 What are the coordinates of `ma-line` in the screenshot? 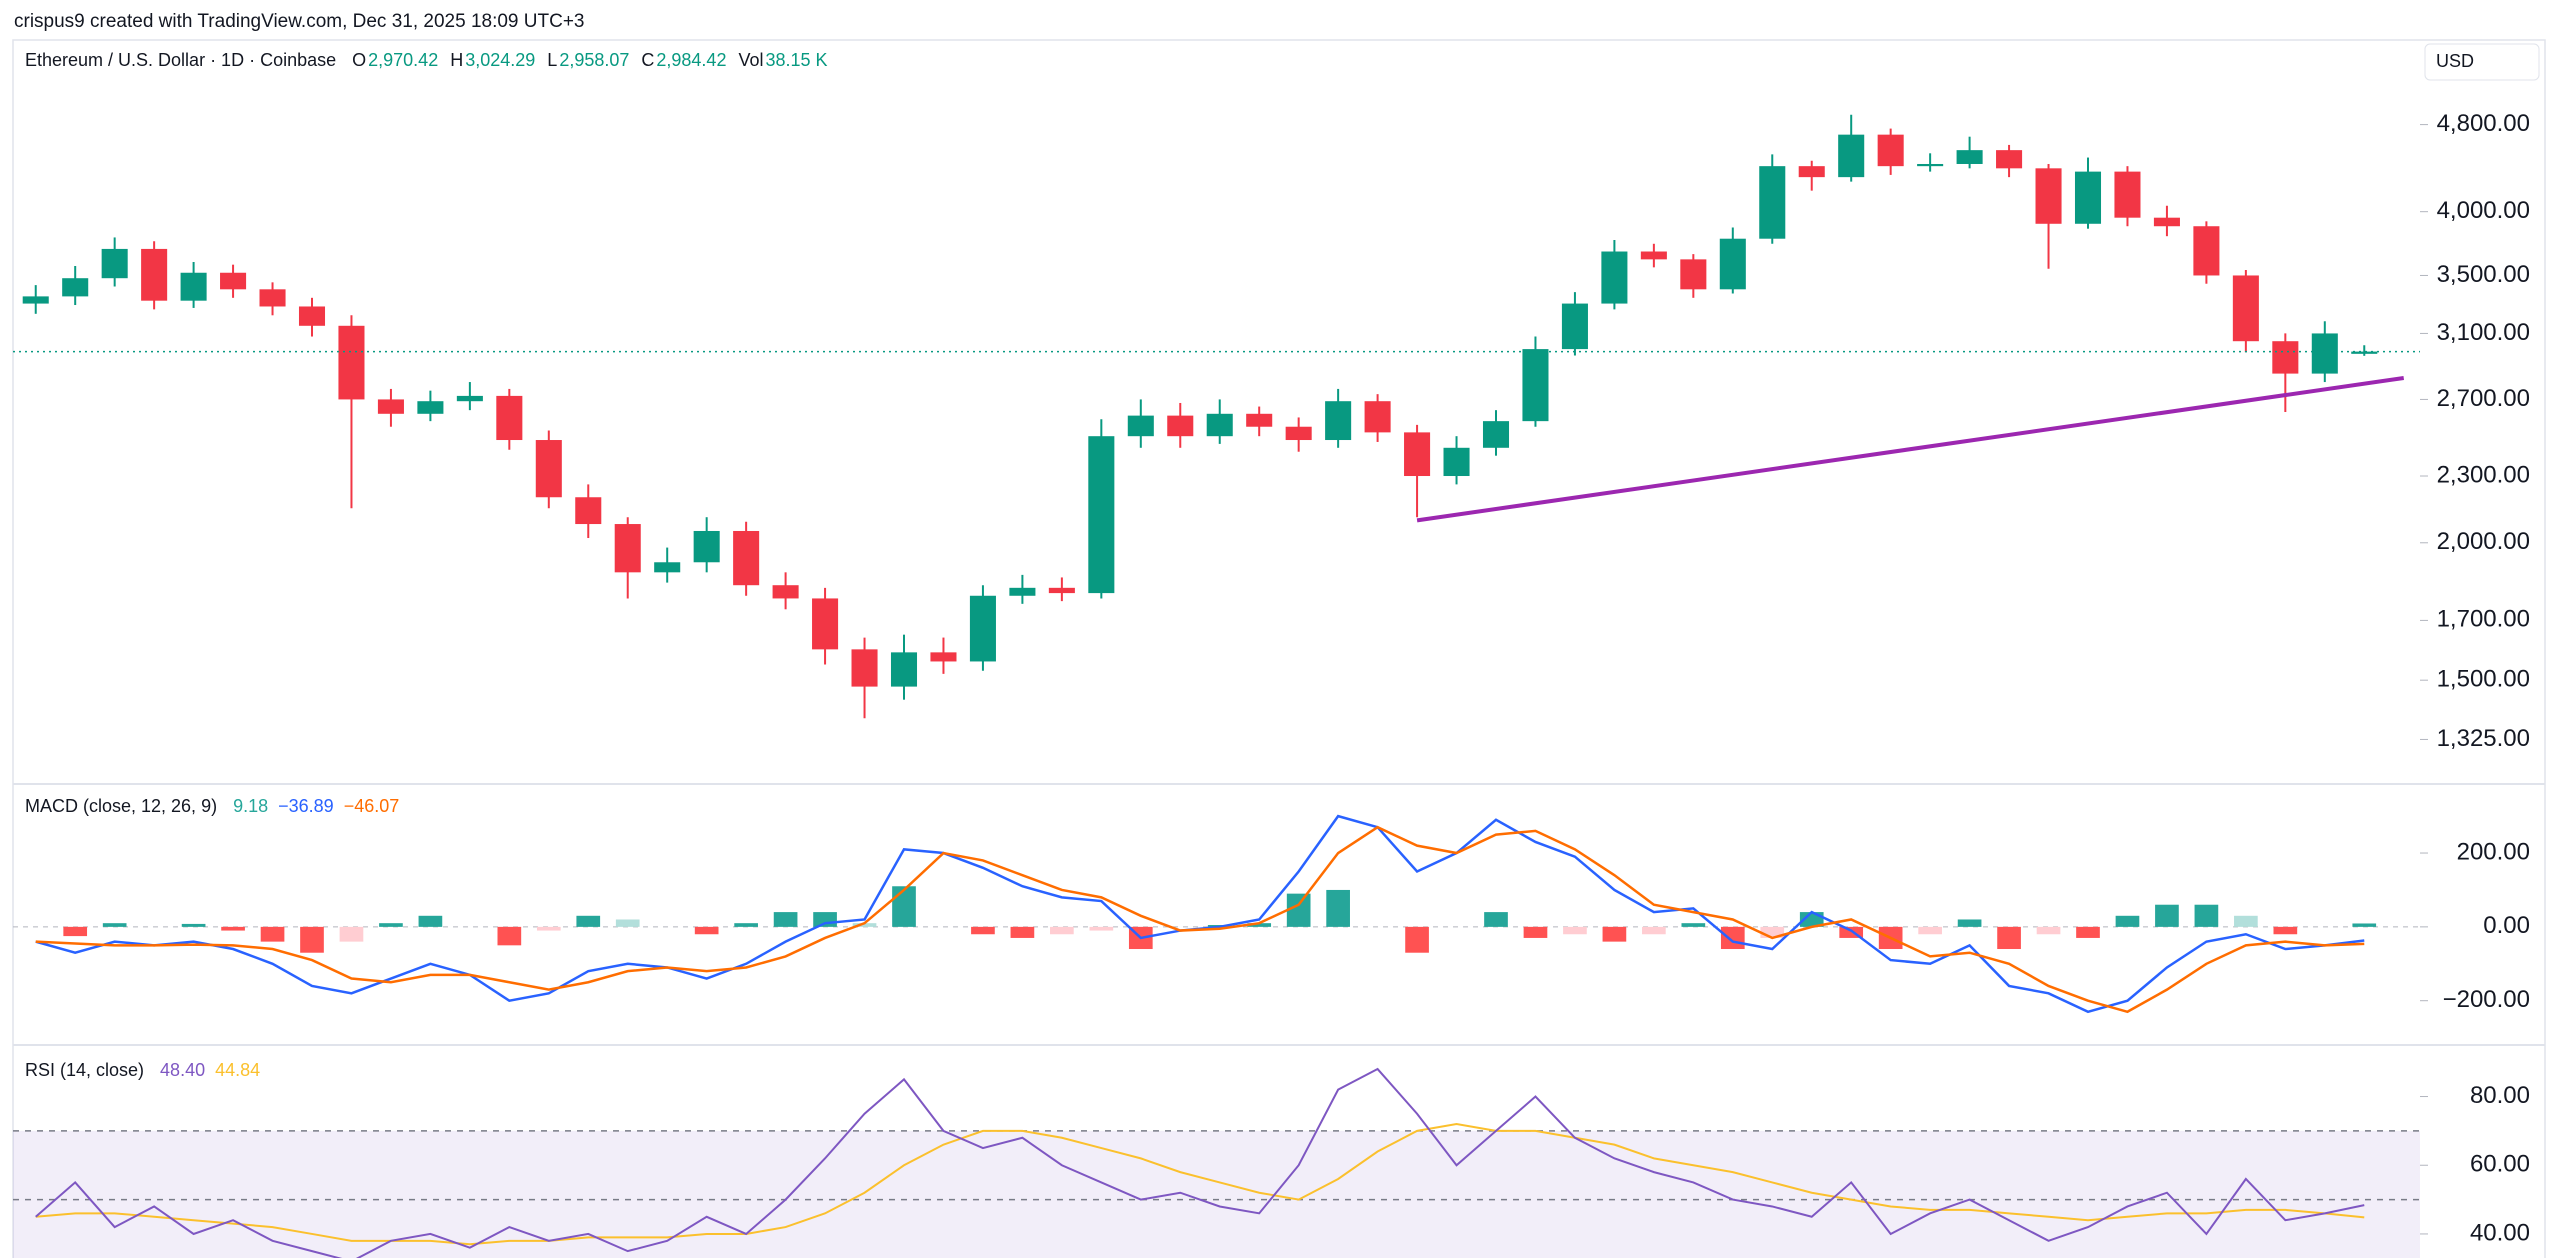 It's located at (1200, 1184).